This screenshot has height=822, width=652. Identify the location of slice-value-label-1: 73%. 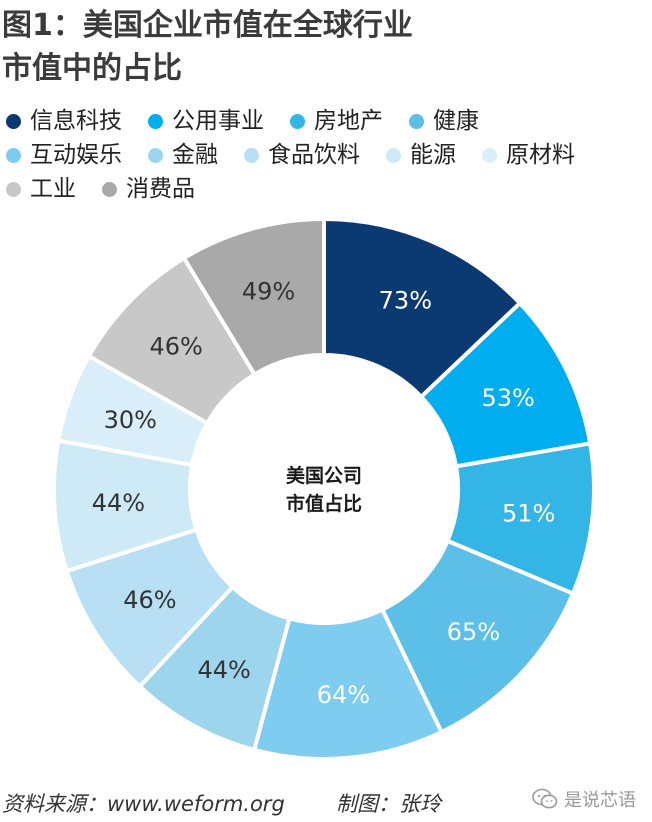
(405, 301).